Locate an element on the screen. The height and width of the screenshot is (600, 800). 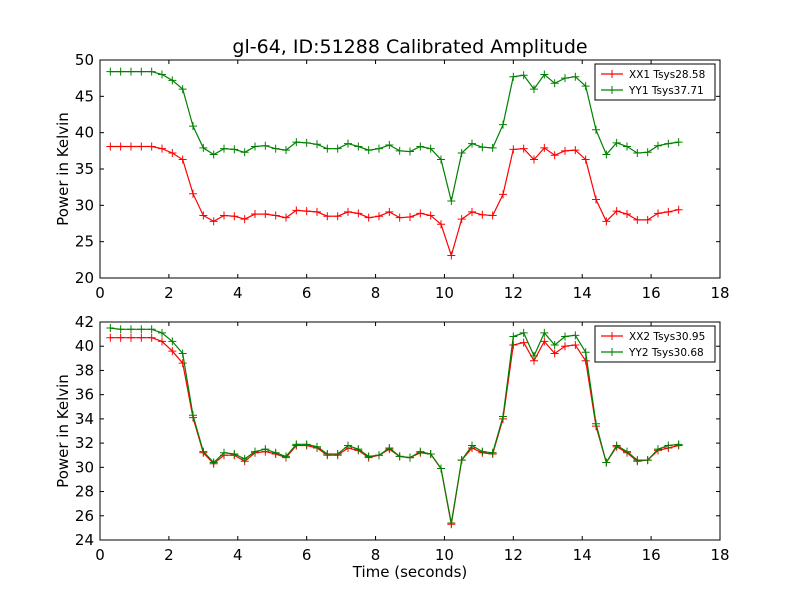
y-tick-label: 40 is located at coordinates (84, 346).